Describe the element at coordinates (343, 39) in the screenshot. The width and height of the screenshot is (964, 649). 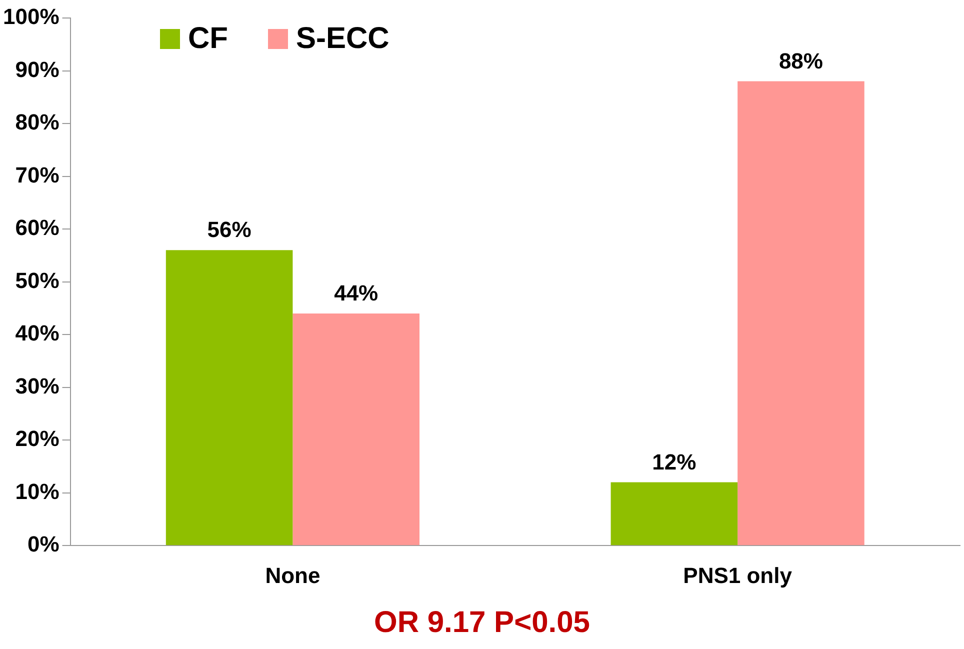
I see `legend-label: S-ECC` at that location.